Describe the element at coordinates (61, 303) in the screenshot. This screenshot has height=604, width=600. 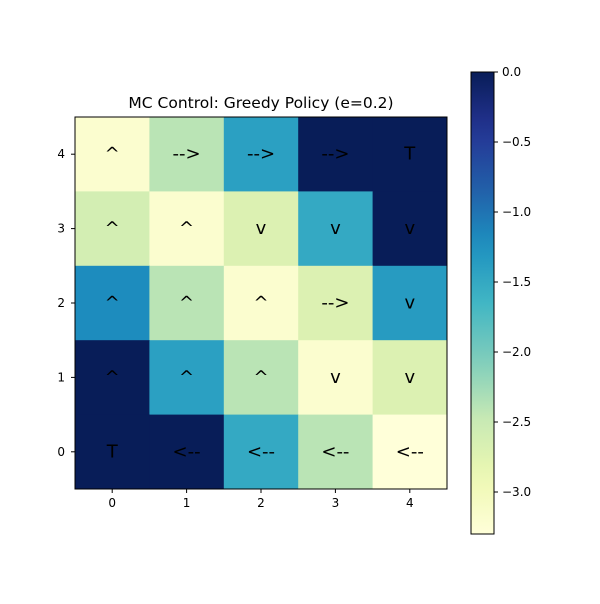
I see `y-tick-label: 2` at that location.